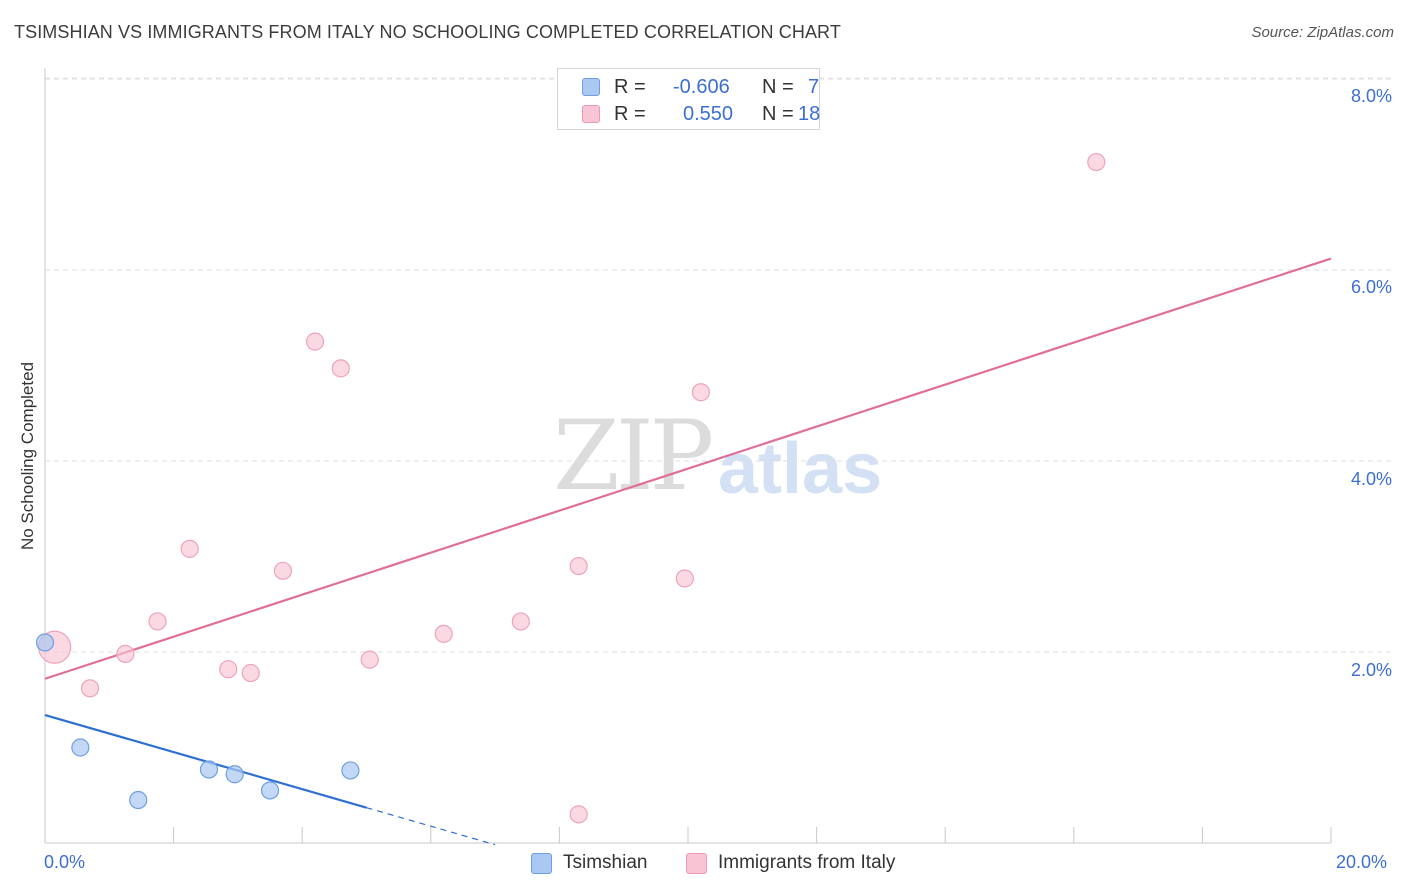 This screenshot has width=1406, height=892. What do you see at coordinates (1362, 862) in the screenshot?
I see `x-tick-label-max: 20.0%` at bounding box center [1362, 862].